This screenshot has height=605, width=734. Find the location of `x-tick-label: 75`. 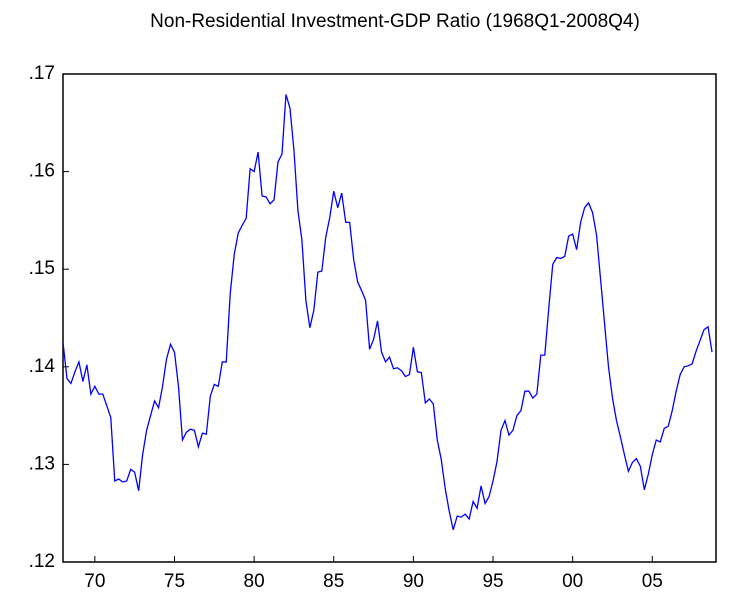

x-tick-label: 75 is located at coordinates (174, 581).